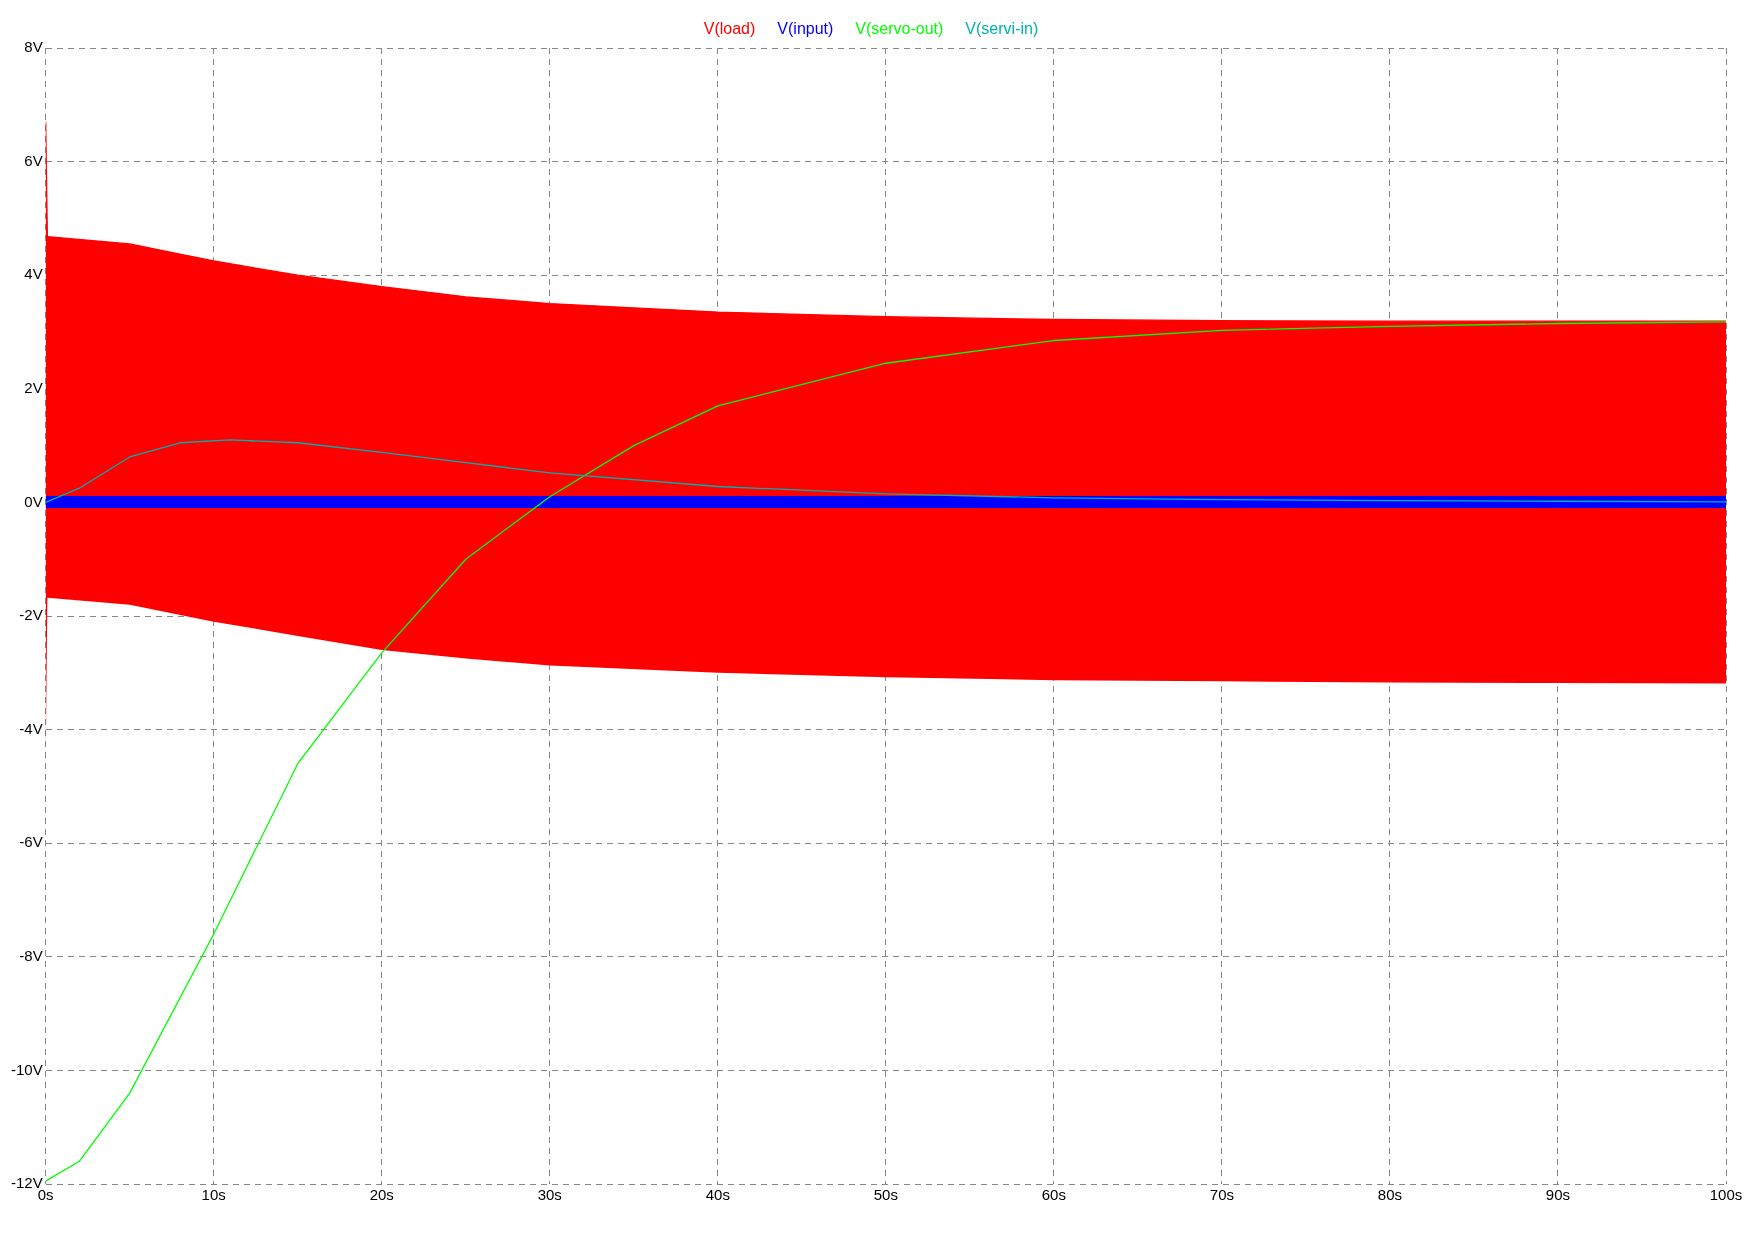 The image size is (1754, 1240). I want to click on y-tick-label: -8V, so click(31, 955).